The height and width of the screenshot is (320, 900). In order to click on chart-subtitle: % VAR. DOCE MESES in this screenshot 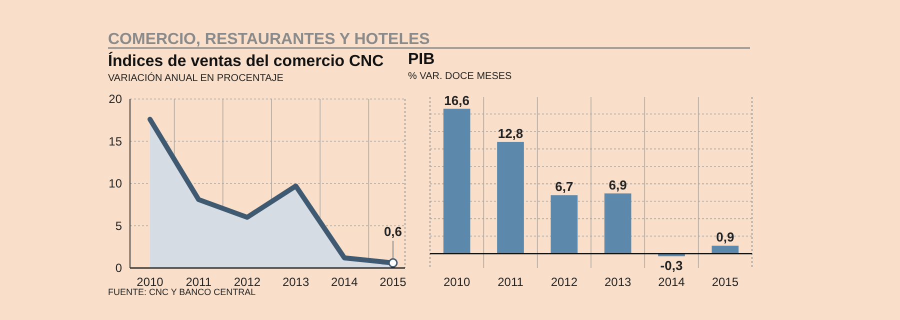, I will do `click(460, 76)`.